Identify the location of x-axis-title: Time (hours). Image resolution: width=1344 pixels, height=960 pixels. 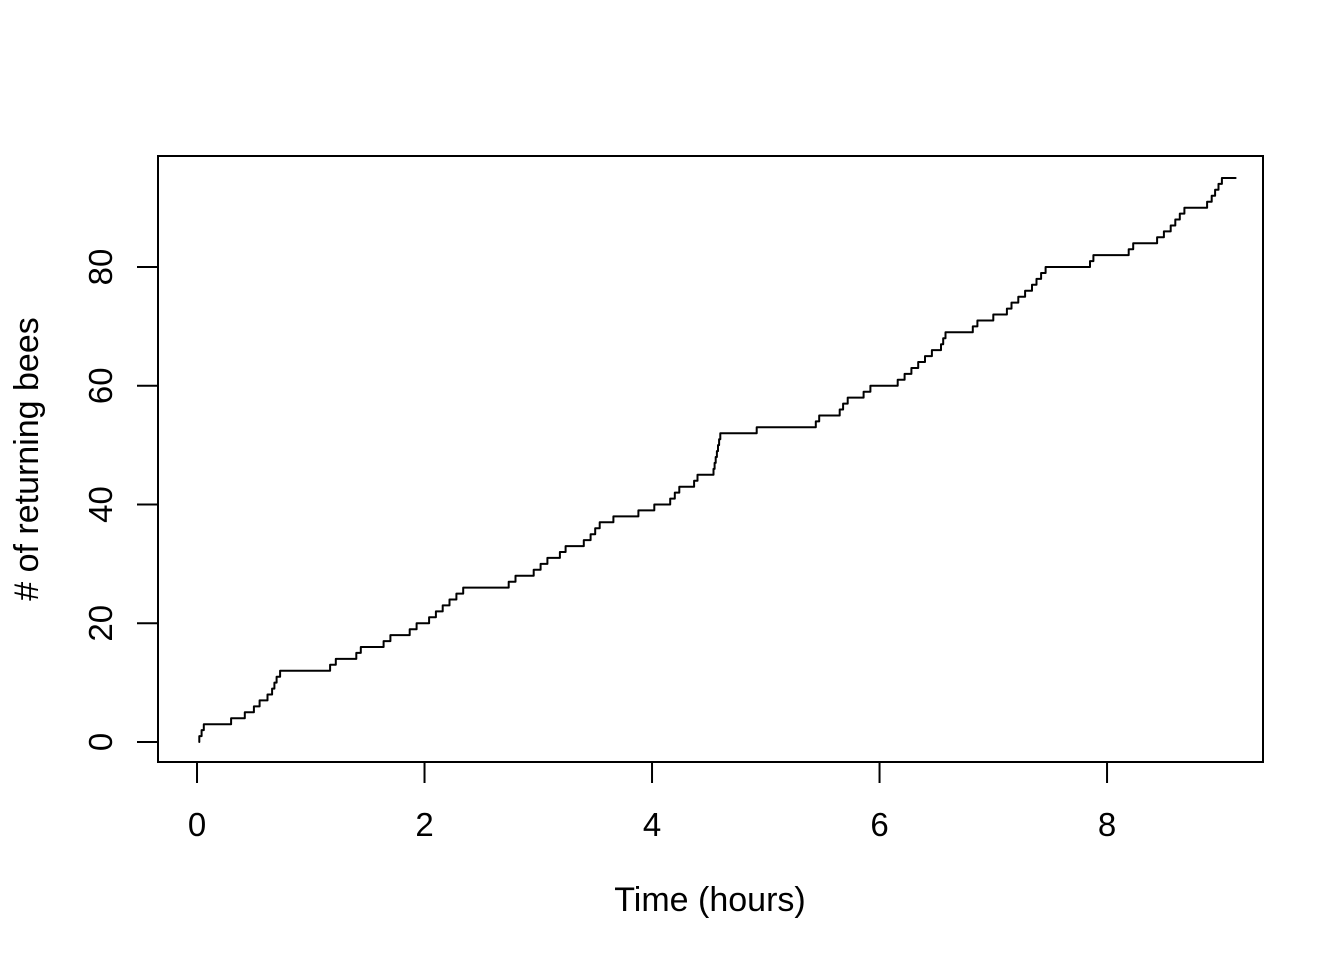
(709, 900).